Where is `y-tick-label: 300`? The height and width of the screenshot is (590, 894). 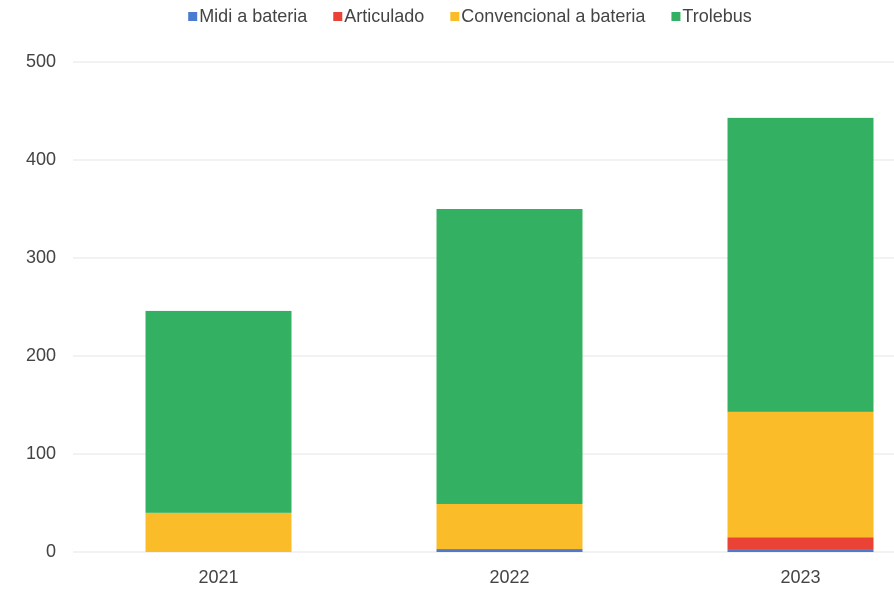 y-tick-label: 300 is located at coordinates (41, 257).